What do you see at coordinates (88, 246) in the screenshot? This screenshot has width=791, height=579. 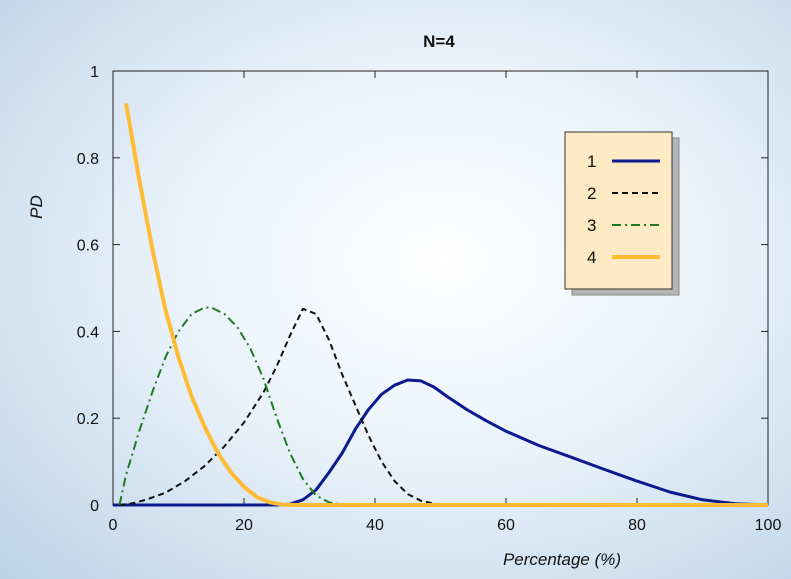 I see `y-tick-label: 0.6` at bounding box center [88, 246].